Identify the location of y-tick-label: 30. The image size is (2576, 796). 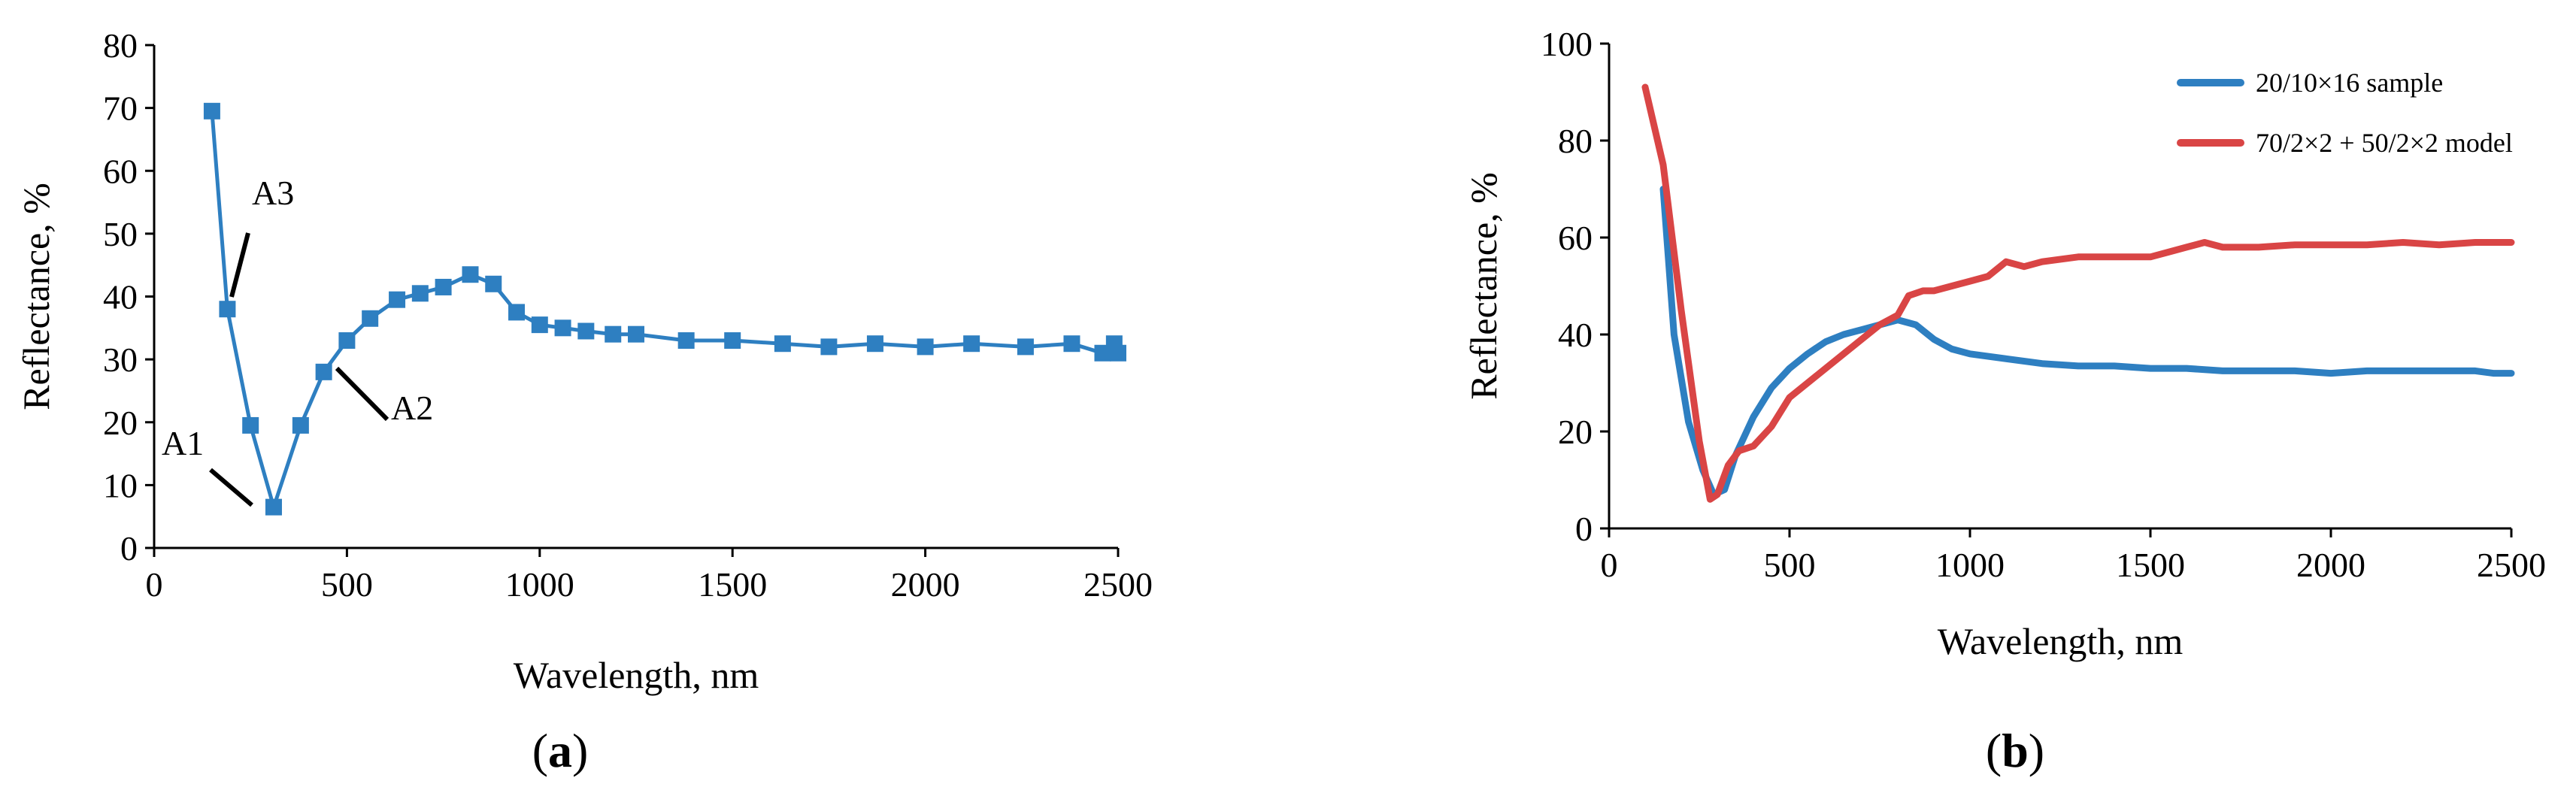
(120, 359).